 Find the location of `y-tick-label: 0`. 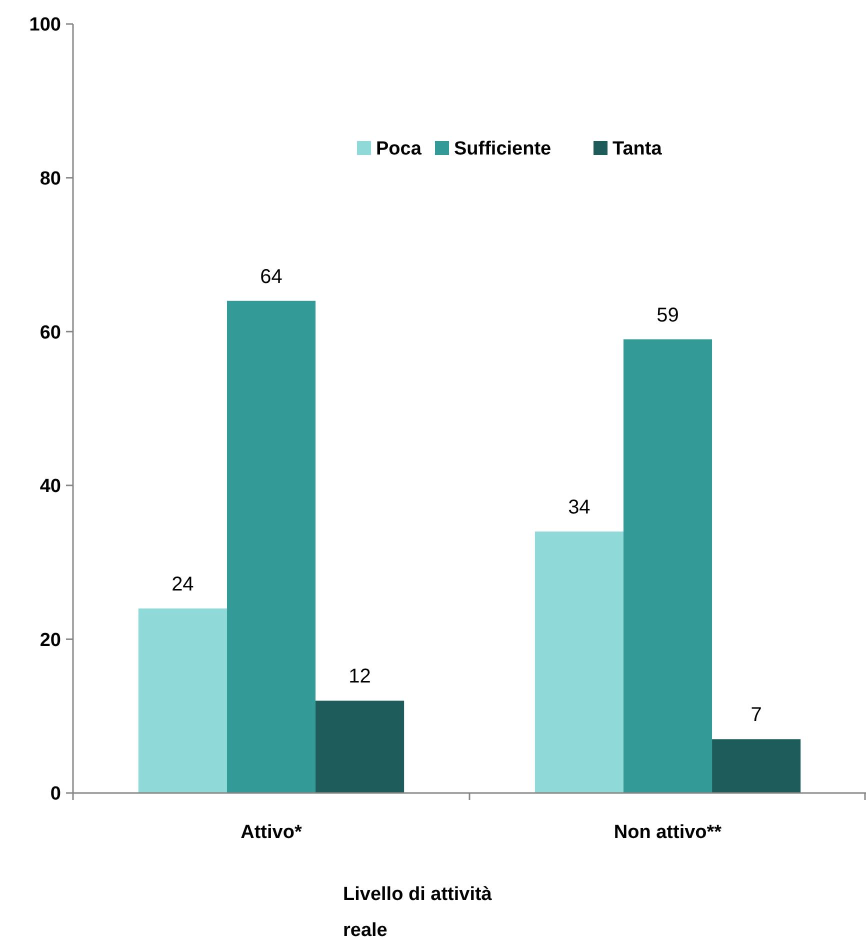

y-tick-label: 0 is located at coordinates (55, 794).